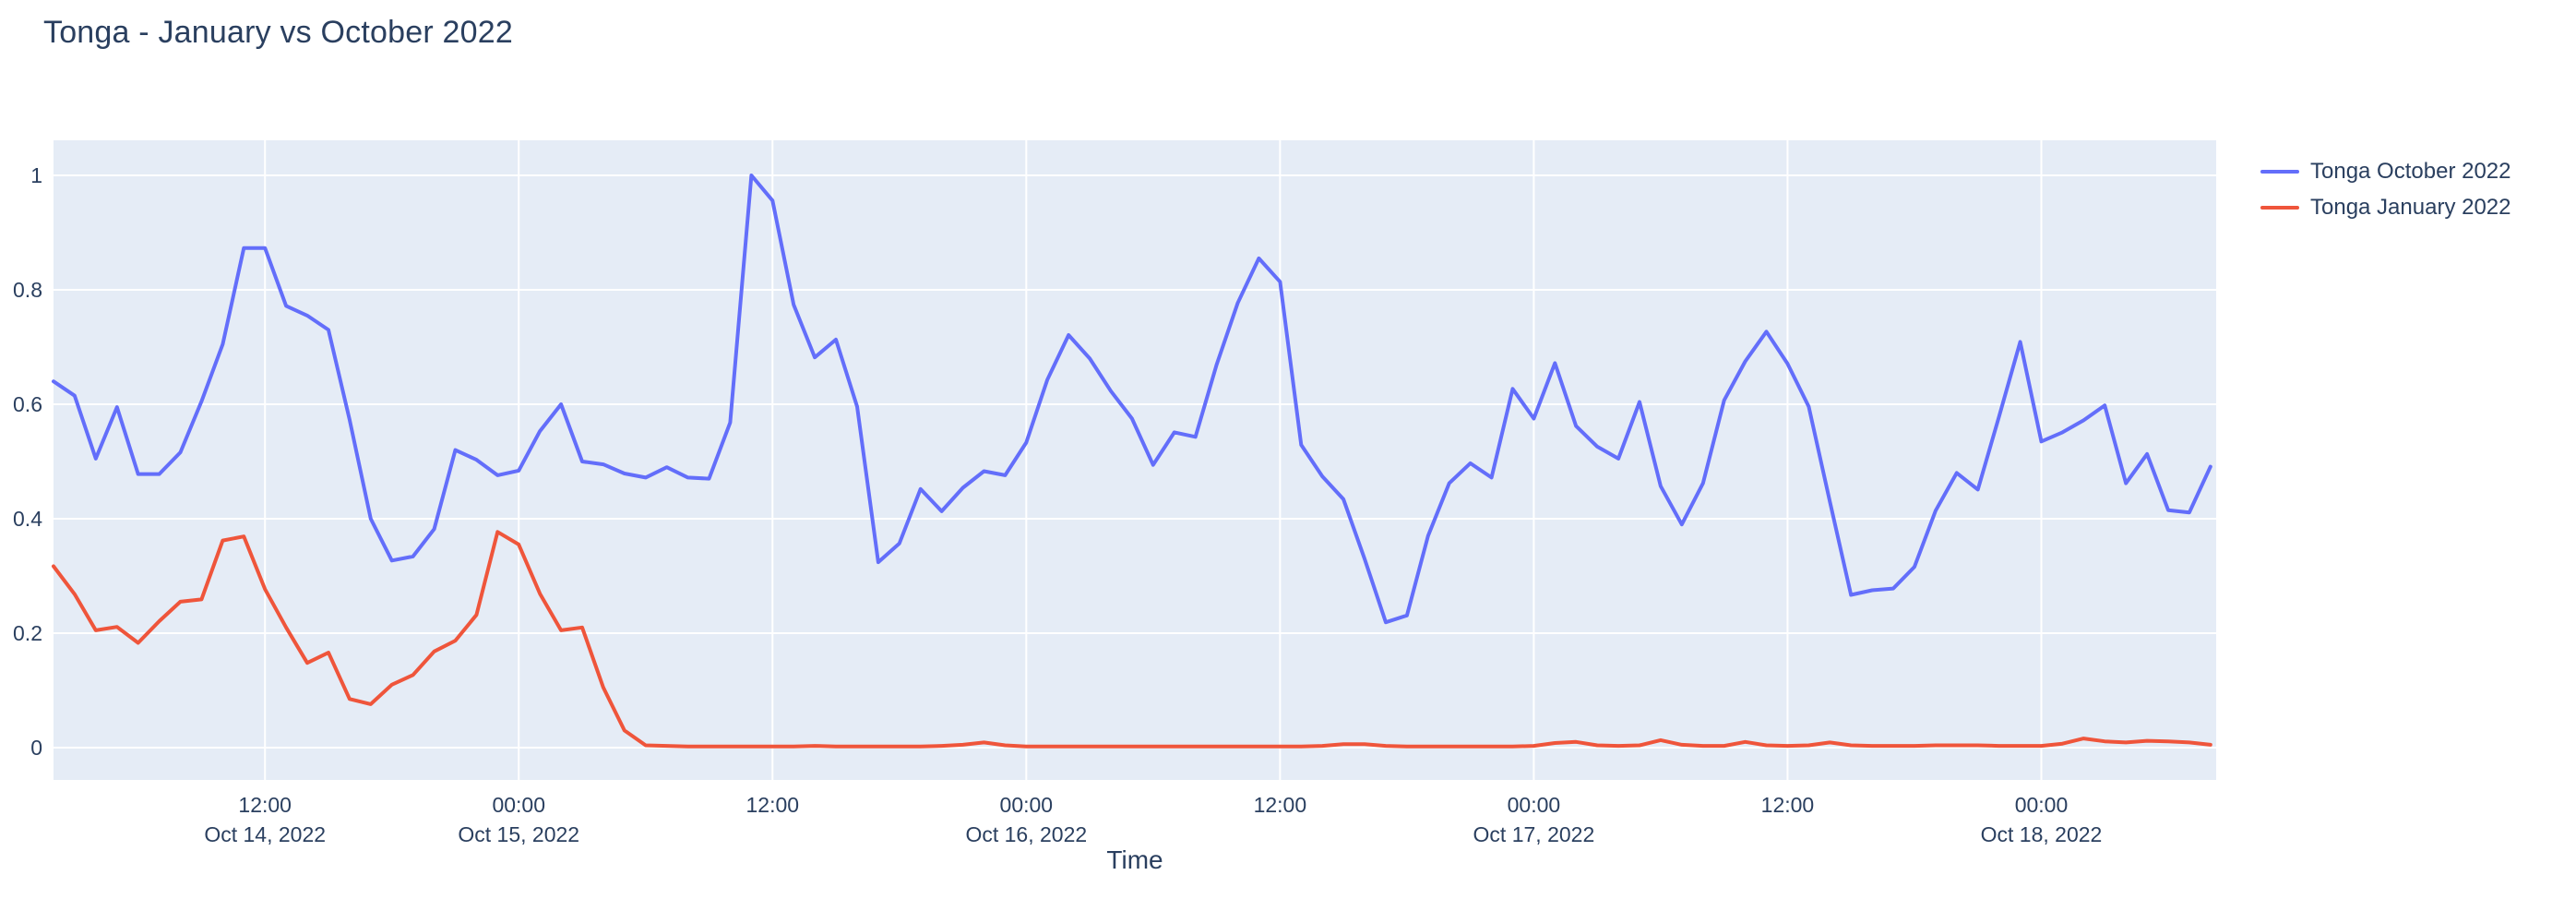  I want to click on y-tick-label: 0.8, so click(28, 290).